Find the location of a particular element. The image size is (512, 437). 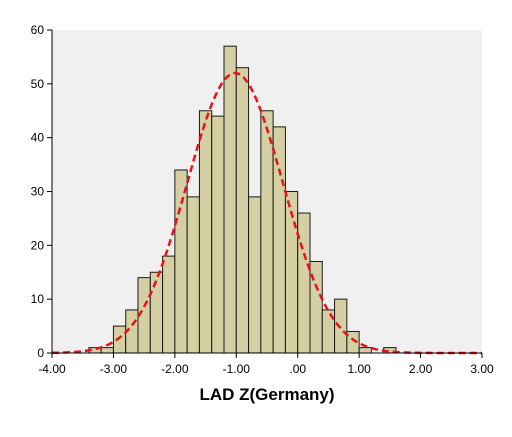

x-axis-title: LAD Z(Germany) is located at coordinates (266, 394).